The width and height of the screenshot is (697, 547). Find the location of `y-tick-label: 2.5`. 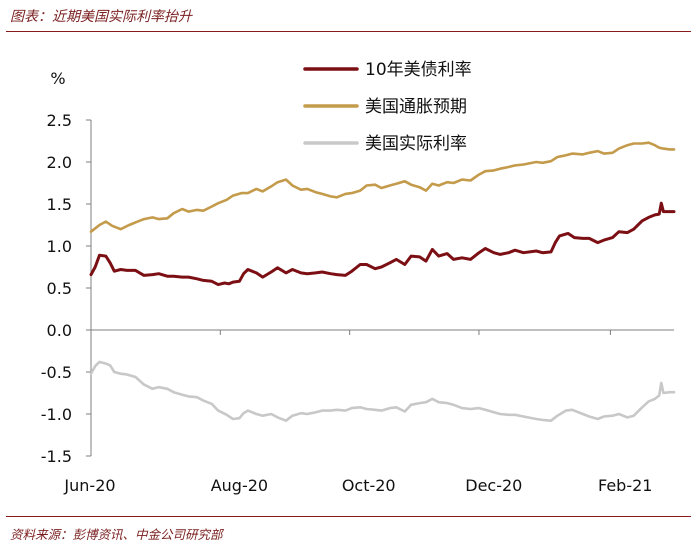

y-tick-label: 2.5 is located at coordinates (59, 120).